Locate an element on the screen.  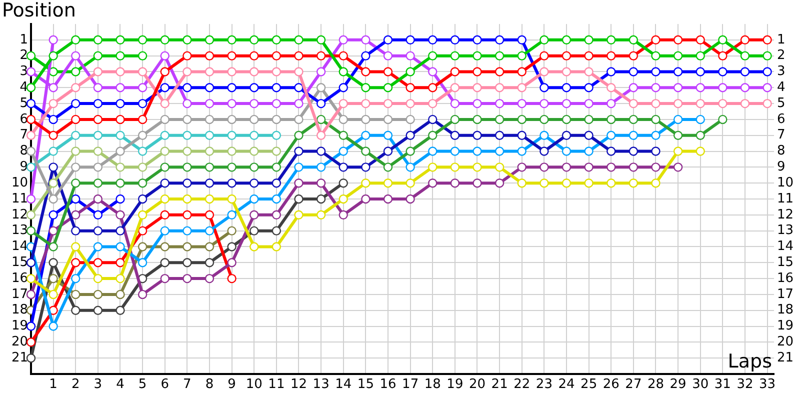
y-tick-label: 21 is located at coordinates (19, 358).